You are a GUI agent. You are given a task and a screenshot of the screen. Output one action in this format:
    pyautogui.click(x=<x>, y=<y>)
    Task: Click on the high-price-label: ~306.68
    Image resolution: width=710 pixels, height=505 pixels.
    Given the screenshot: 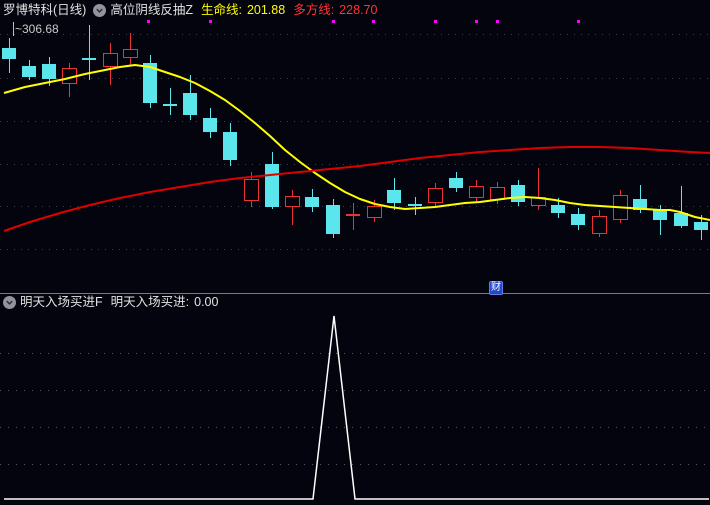 What is the action you would take?
    pyautogui.click(x=36, y=29)
    